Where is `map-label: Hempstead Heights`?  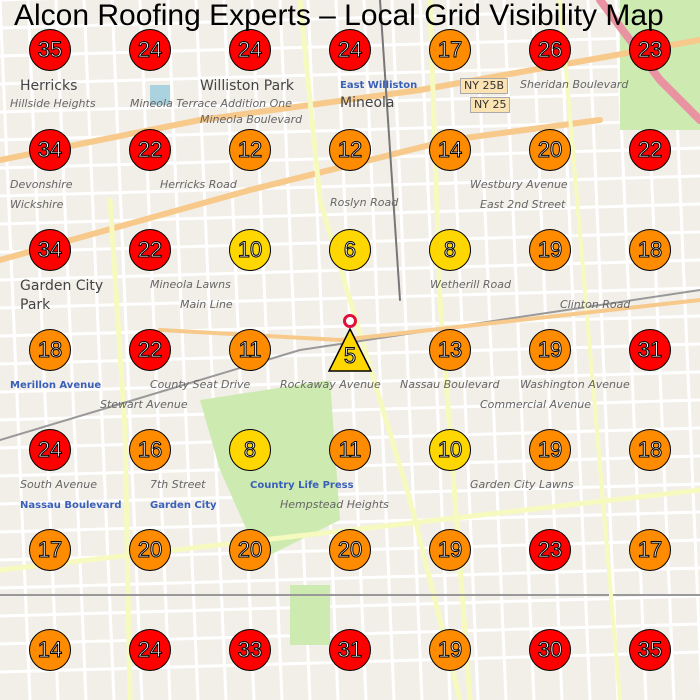
map-label: Hempstead Heights is located at coordinates (334, 504).